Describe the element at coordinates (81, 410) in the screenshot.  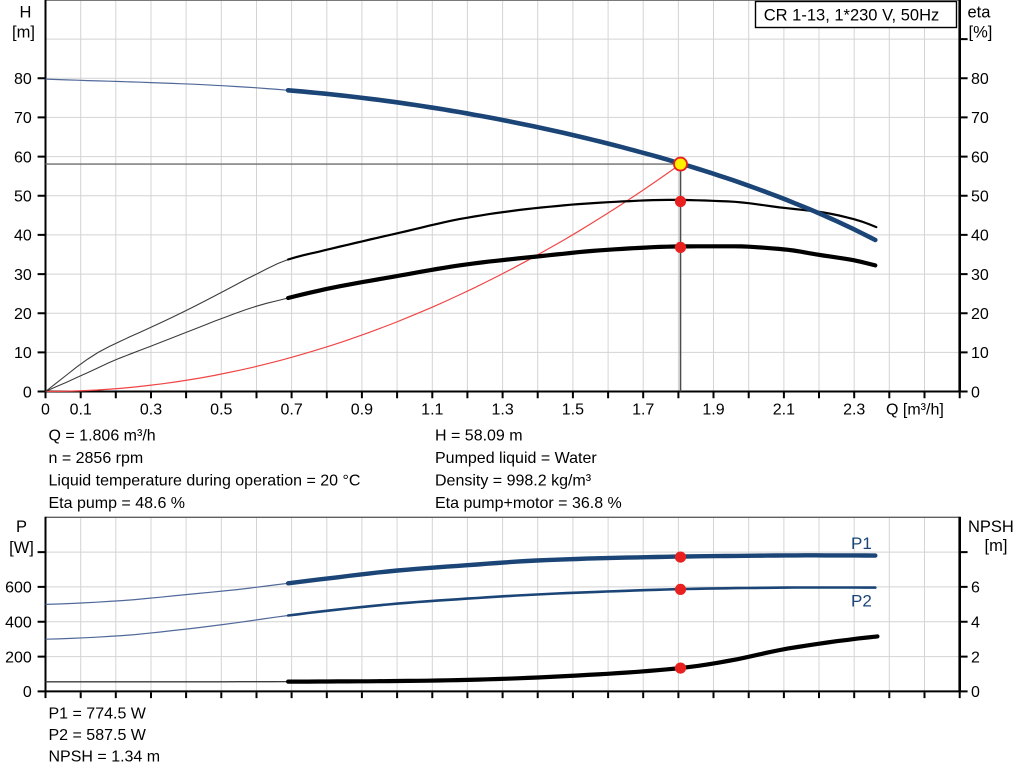
I see `svg-text: 0.1` at that location.